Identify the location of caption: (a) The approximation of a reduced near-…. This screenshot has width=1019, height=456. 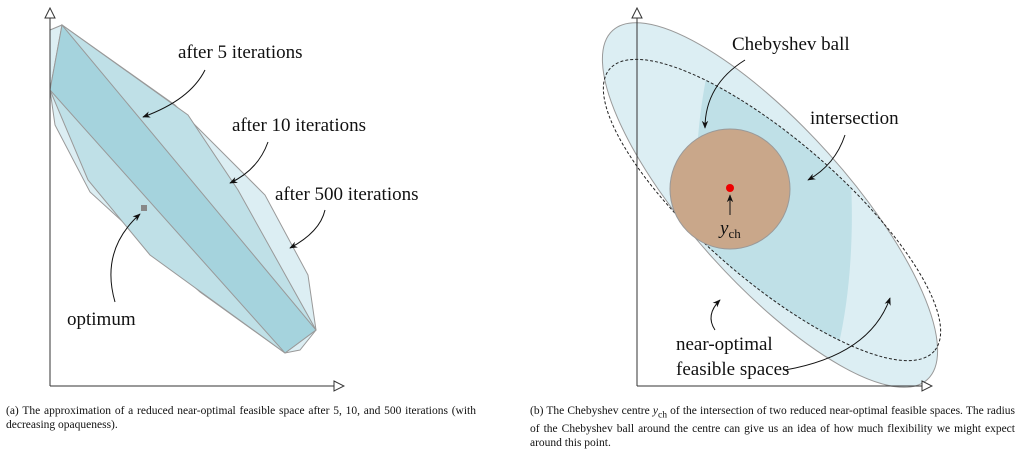
(241, 418).